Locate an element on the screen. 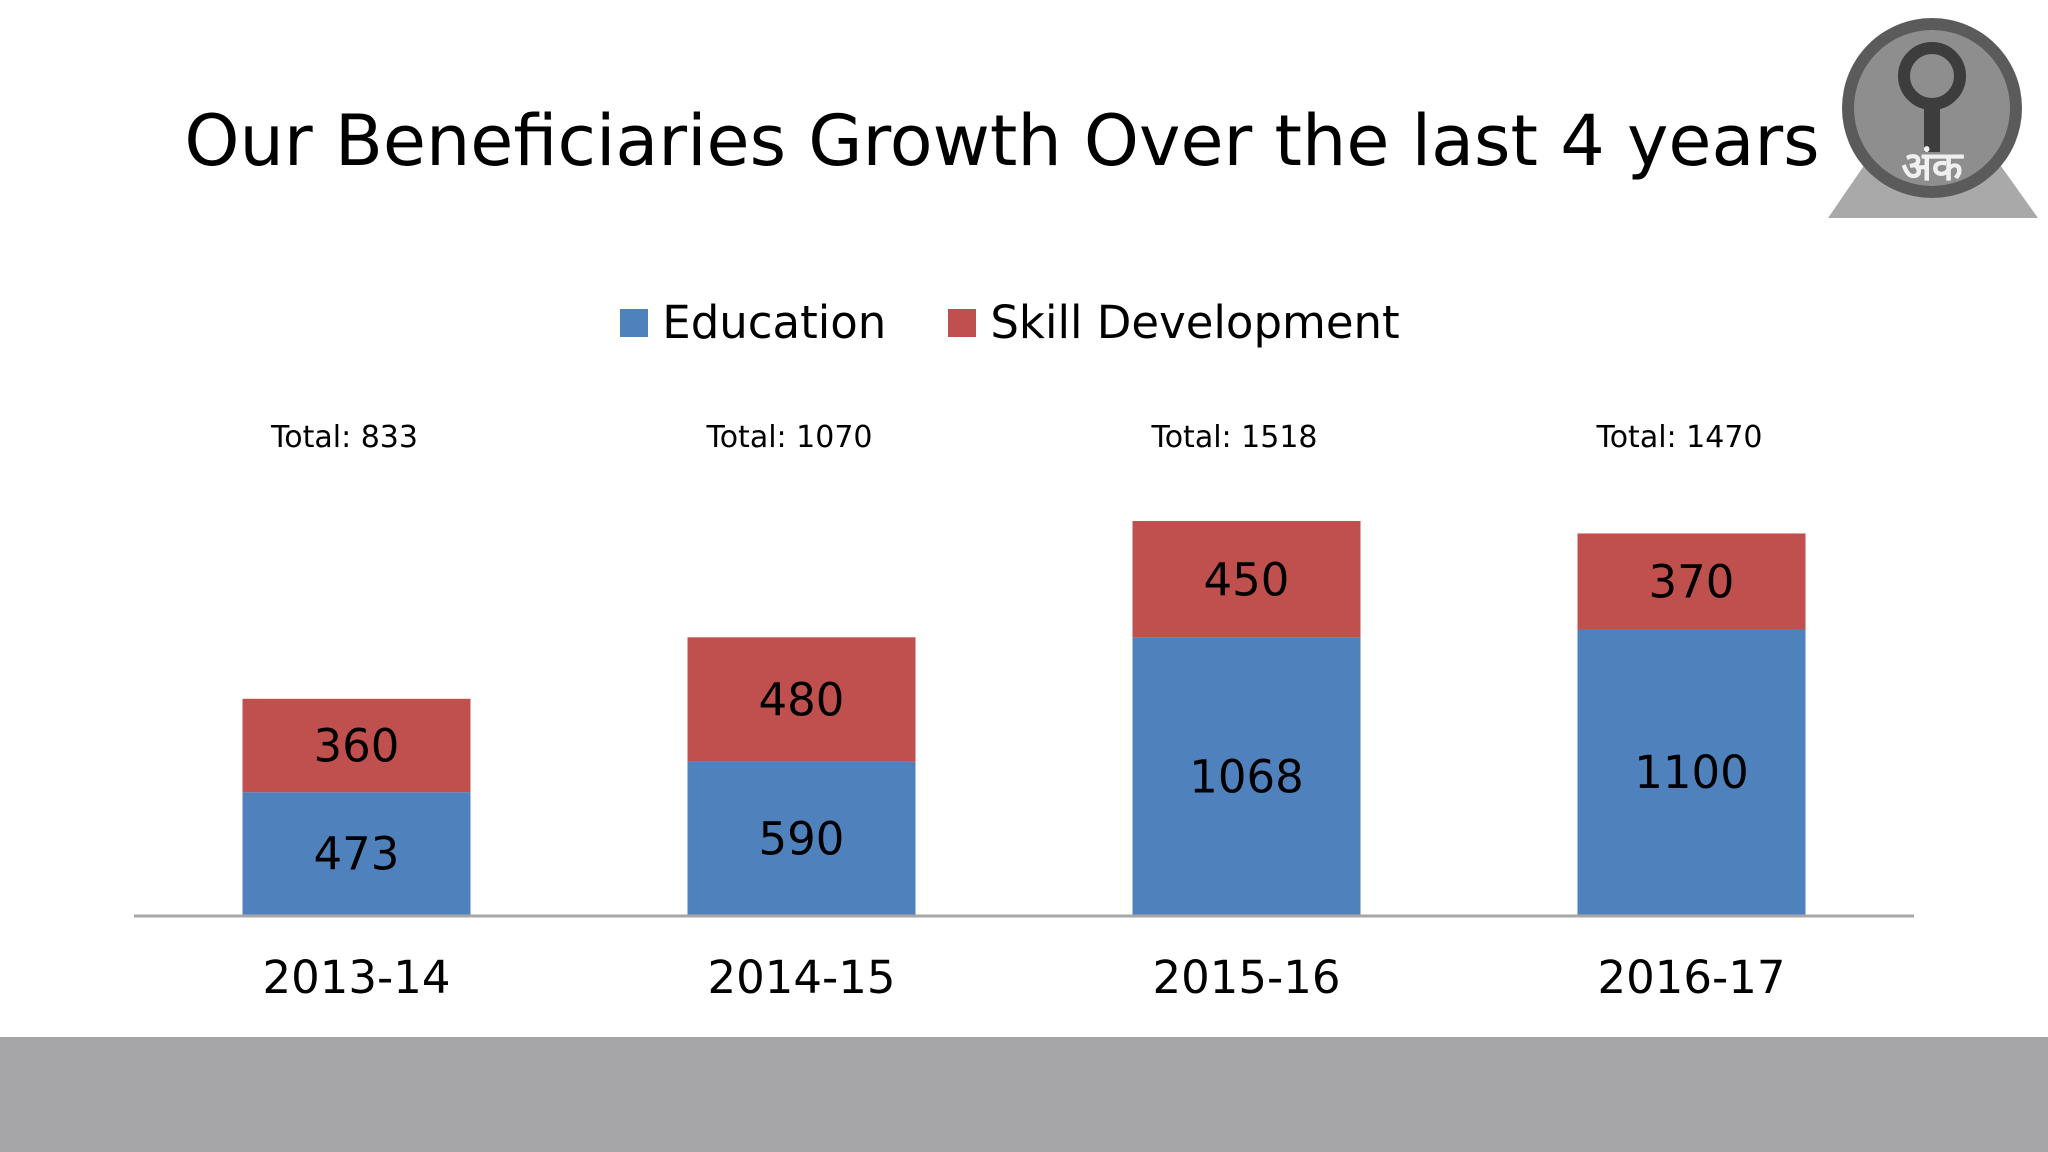 The width and height of the screenshot is (2048, 1152). data-label-education-2013-14: 473 is located at coordinates (357, 854).